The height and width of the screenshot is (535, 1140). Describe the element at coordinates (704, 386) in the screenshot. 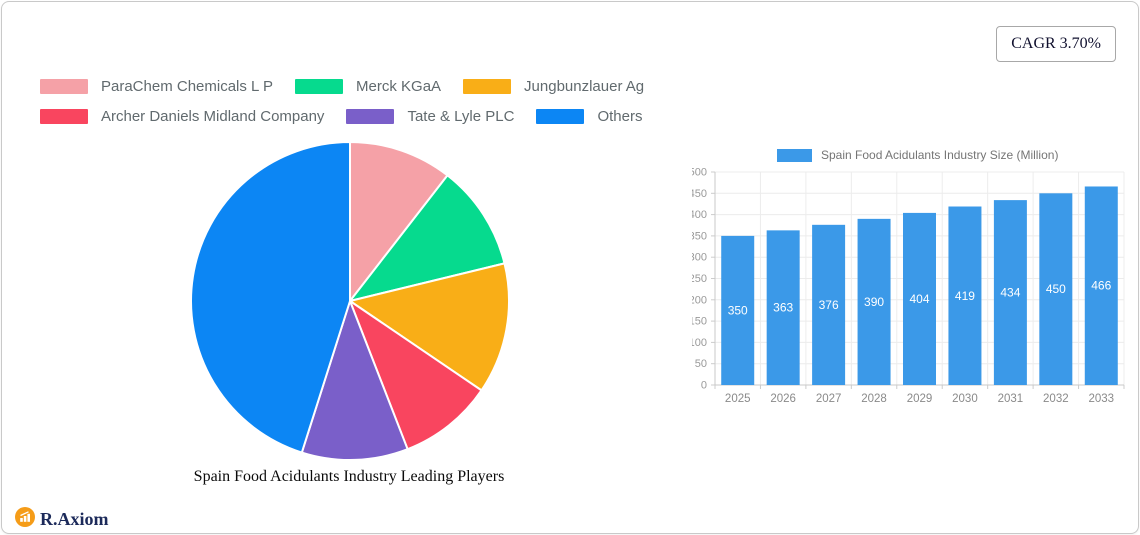

I see `y-axis-label: 0` at that location.